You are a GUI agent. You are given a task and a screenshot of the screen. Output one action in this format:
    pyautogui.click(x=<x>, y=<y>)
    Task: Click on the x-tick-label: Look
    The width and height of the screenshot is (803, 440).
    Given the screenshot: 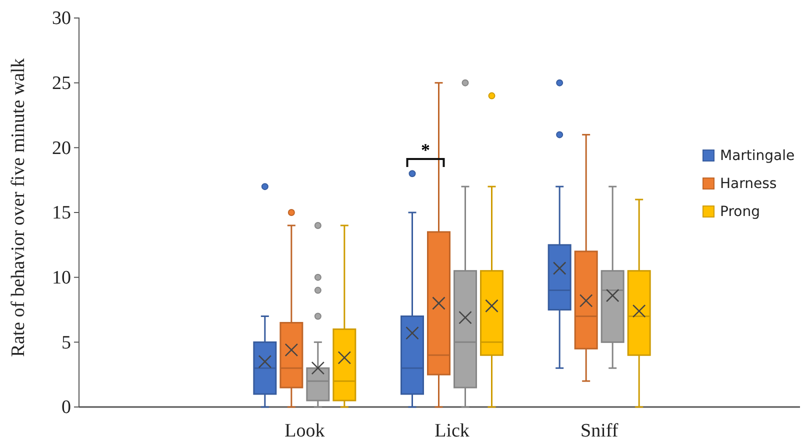 What is the action you would take?
    pyautogui.click(x=305, y=430)
    